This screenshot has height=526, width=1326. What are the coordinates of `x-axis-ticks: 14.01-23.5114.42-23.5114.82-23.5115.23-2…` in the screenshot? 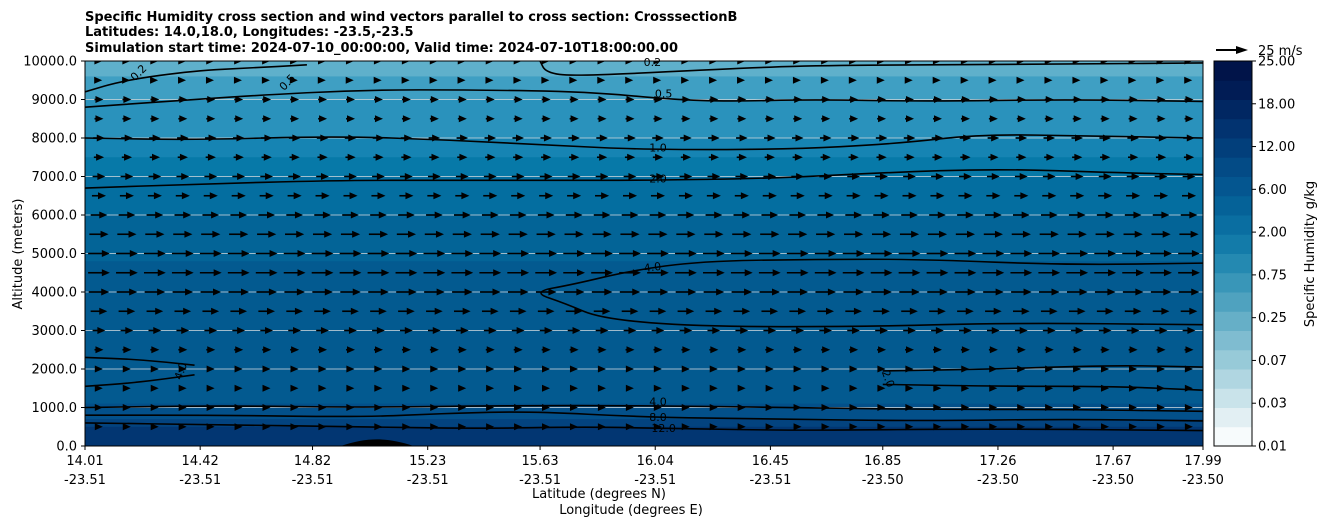 It's located at (644, 467).